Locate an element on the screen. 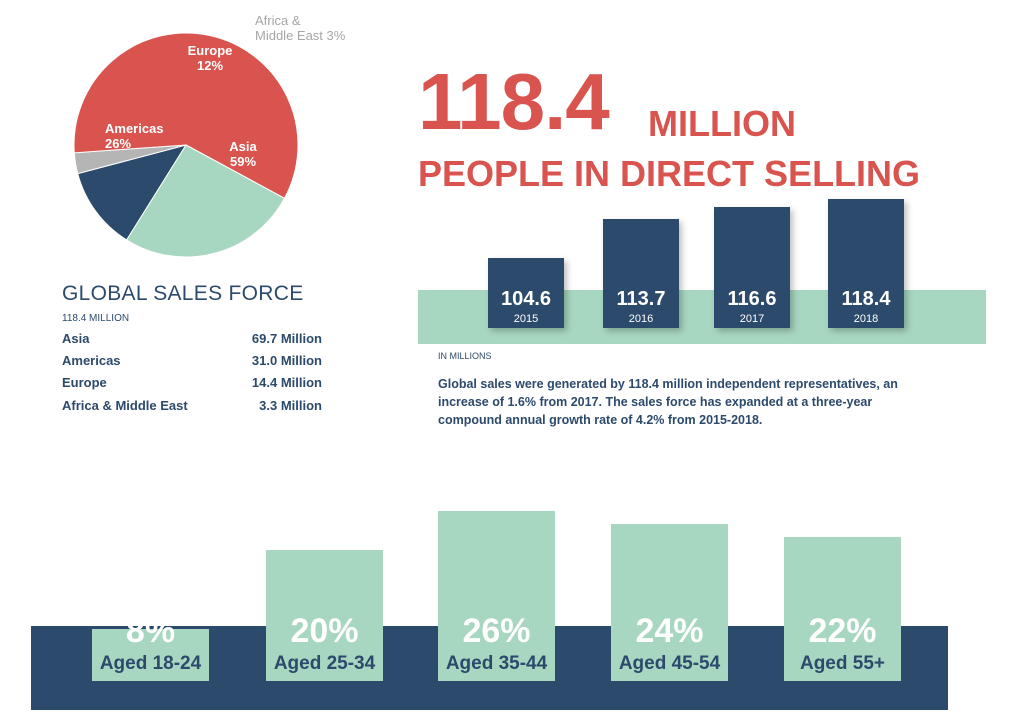  pie-label: Europe 12% is located at coordinates (210, 58).